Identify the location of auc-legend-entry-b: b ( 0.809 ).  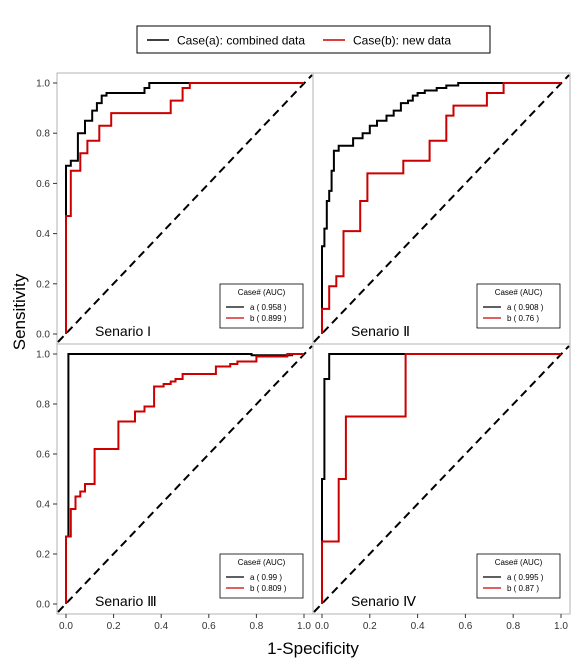
(268, 588).